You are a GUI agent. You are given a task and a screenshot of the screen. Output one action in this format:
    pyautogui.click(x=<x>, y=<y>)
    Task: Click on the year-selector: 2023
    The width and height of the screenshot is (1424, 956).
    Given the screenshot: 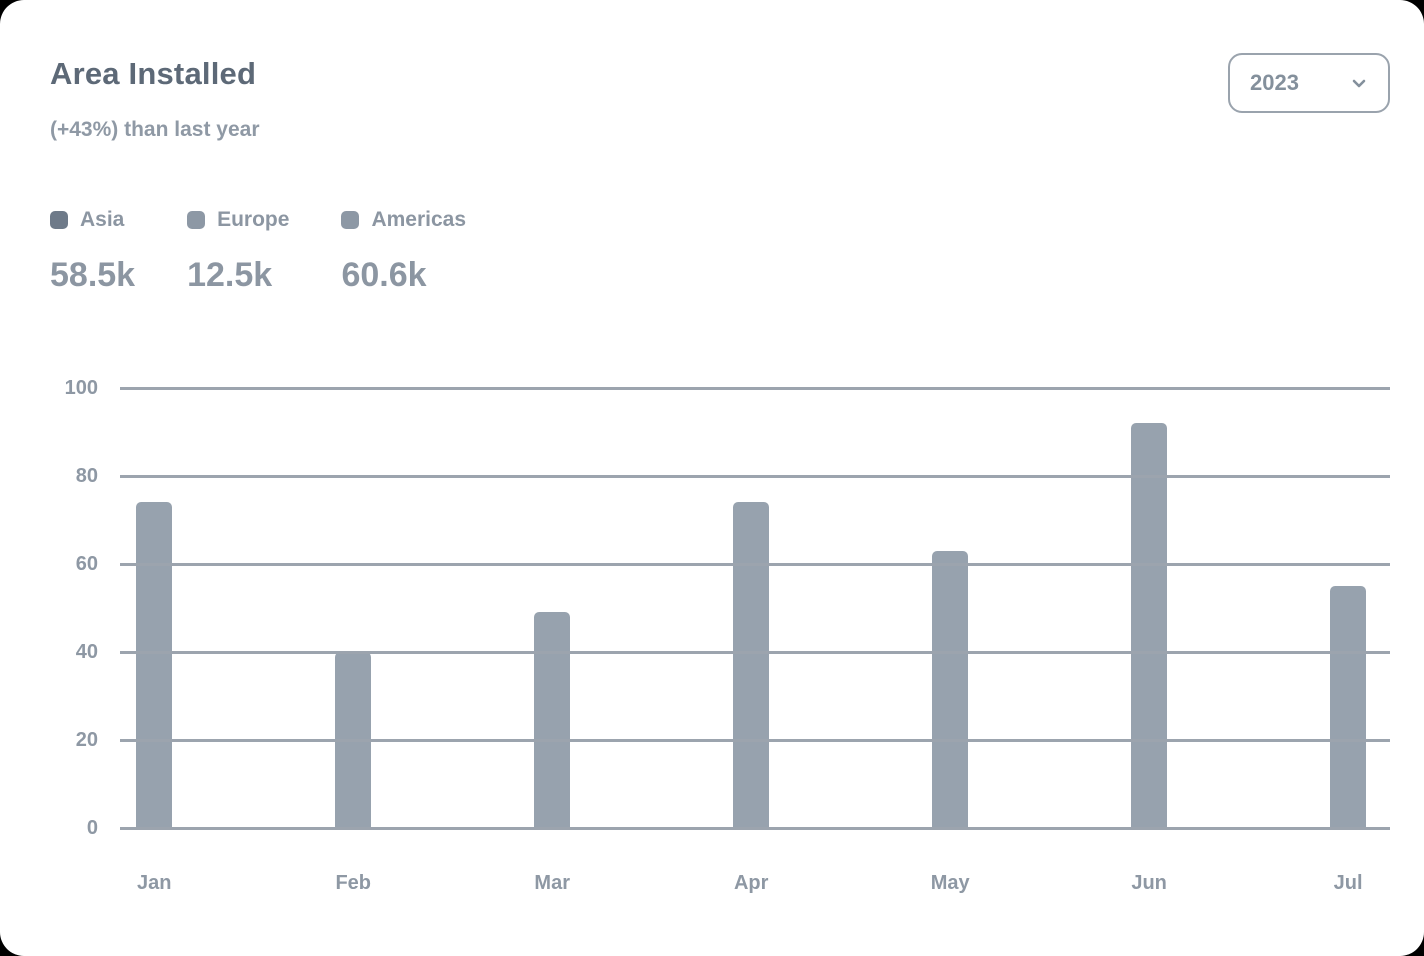 What is the action you would take?
    pyautogui.click(x=1309, y=83)
    